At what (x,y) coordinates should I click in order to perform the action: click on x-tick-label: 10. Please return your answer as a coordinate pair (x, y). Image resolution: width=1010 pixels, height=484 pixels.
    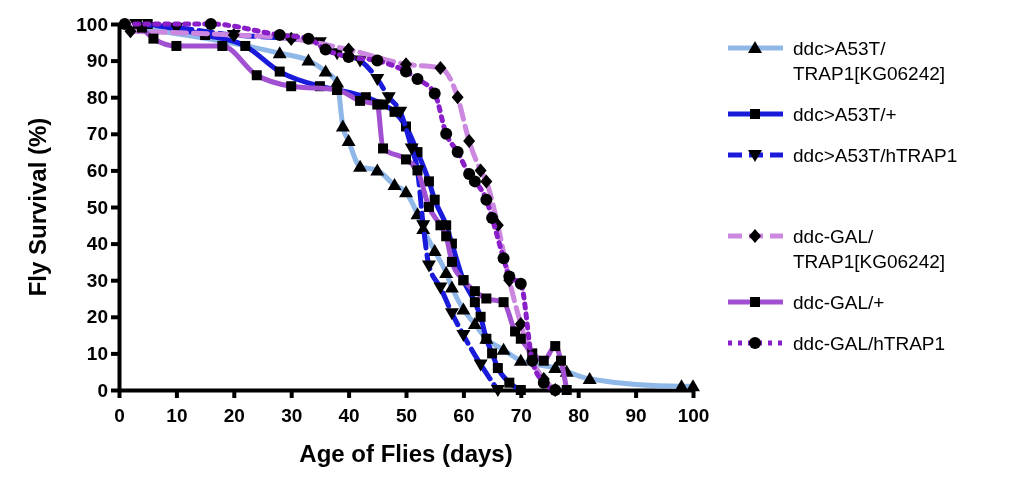
    Looking at the image, I should click on (177, 415).